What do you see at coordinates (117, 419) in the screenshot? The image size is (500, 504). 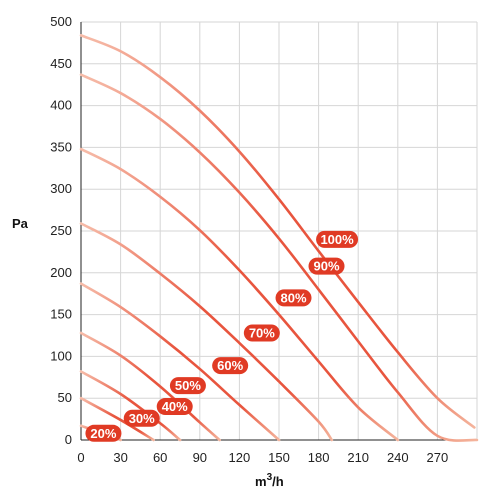 I see `curve-30pct` at bounding box center [117, 419].